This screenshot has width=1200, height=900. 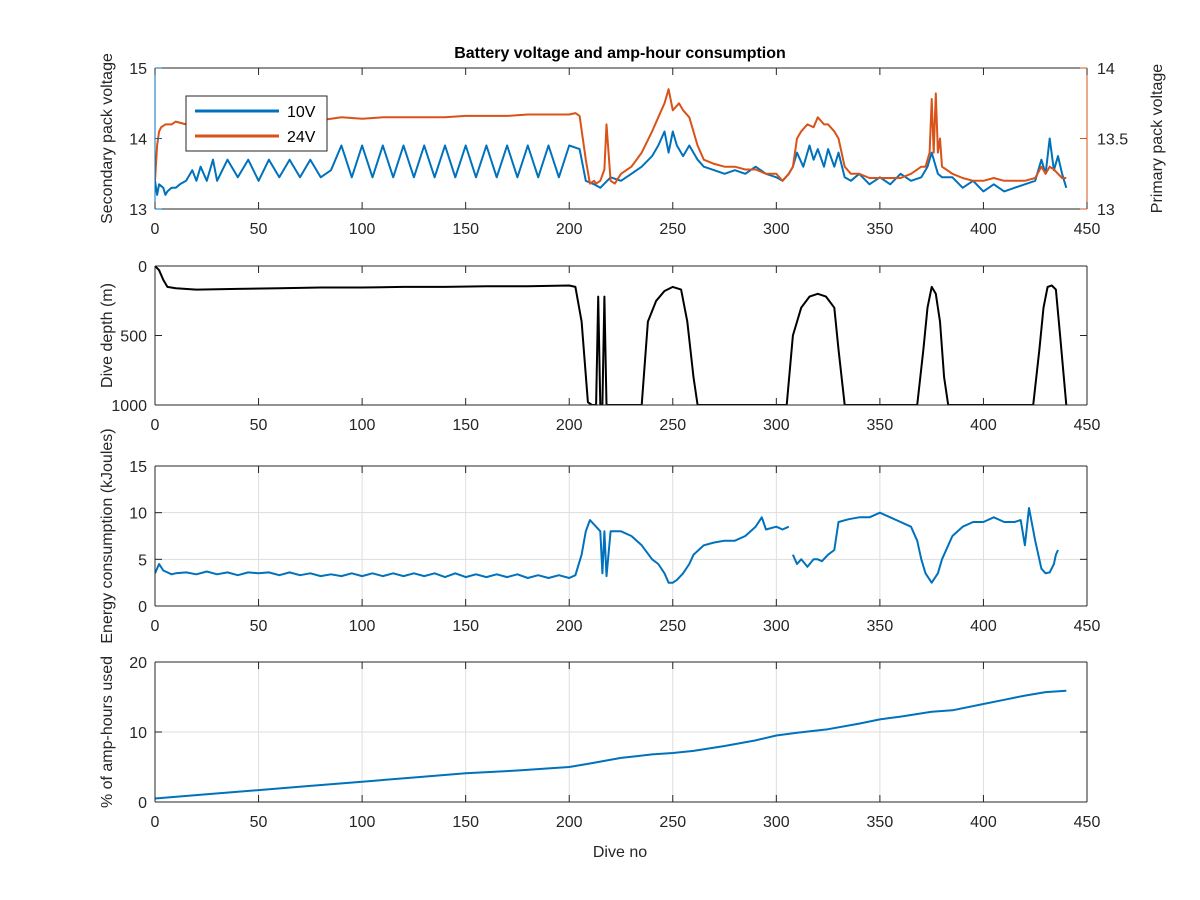 What do you see at coordinates (301, 112) in the screenshot?
I see `legend-label-10V: 10V` at bounding box center [301, 112].